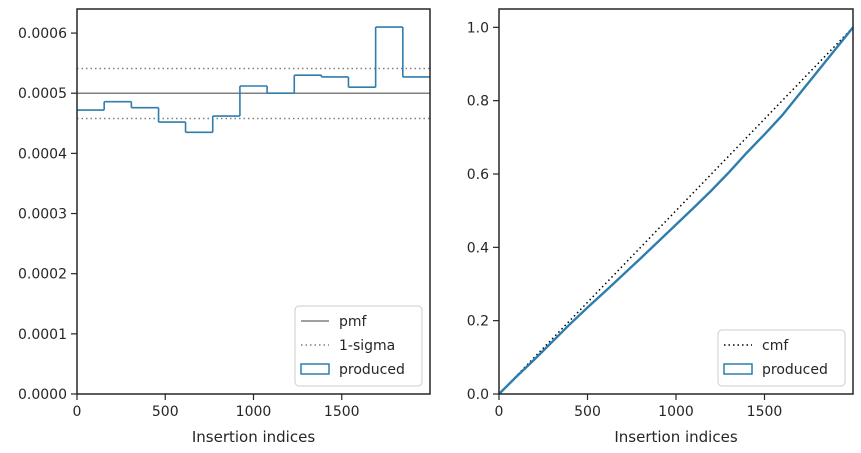  I want to click on y-tick-label: 0.6, so click(478, 175).